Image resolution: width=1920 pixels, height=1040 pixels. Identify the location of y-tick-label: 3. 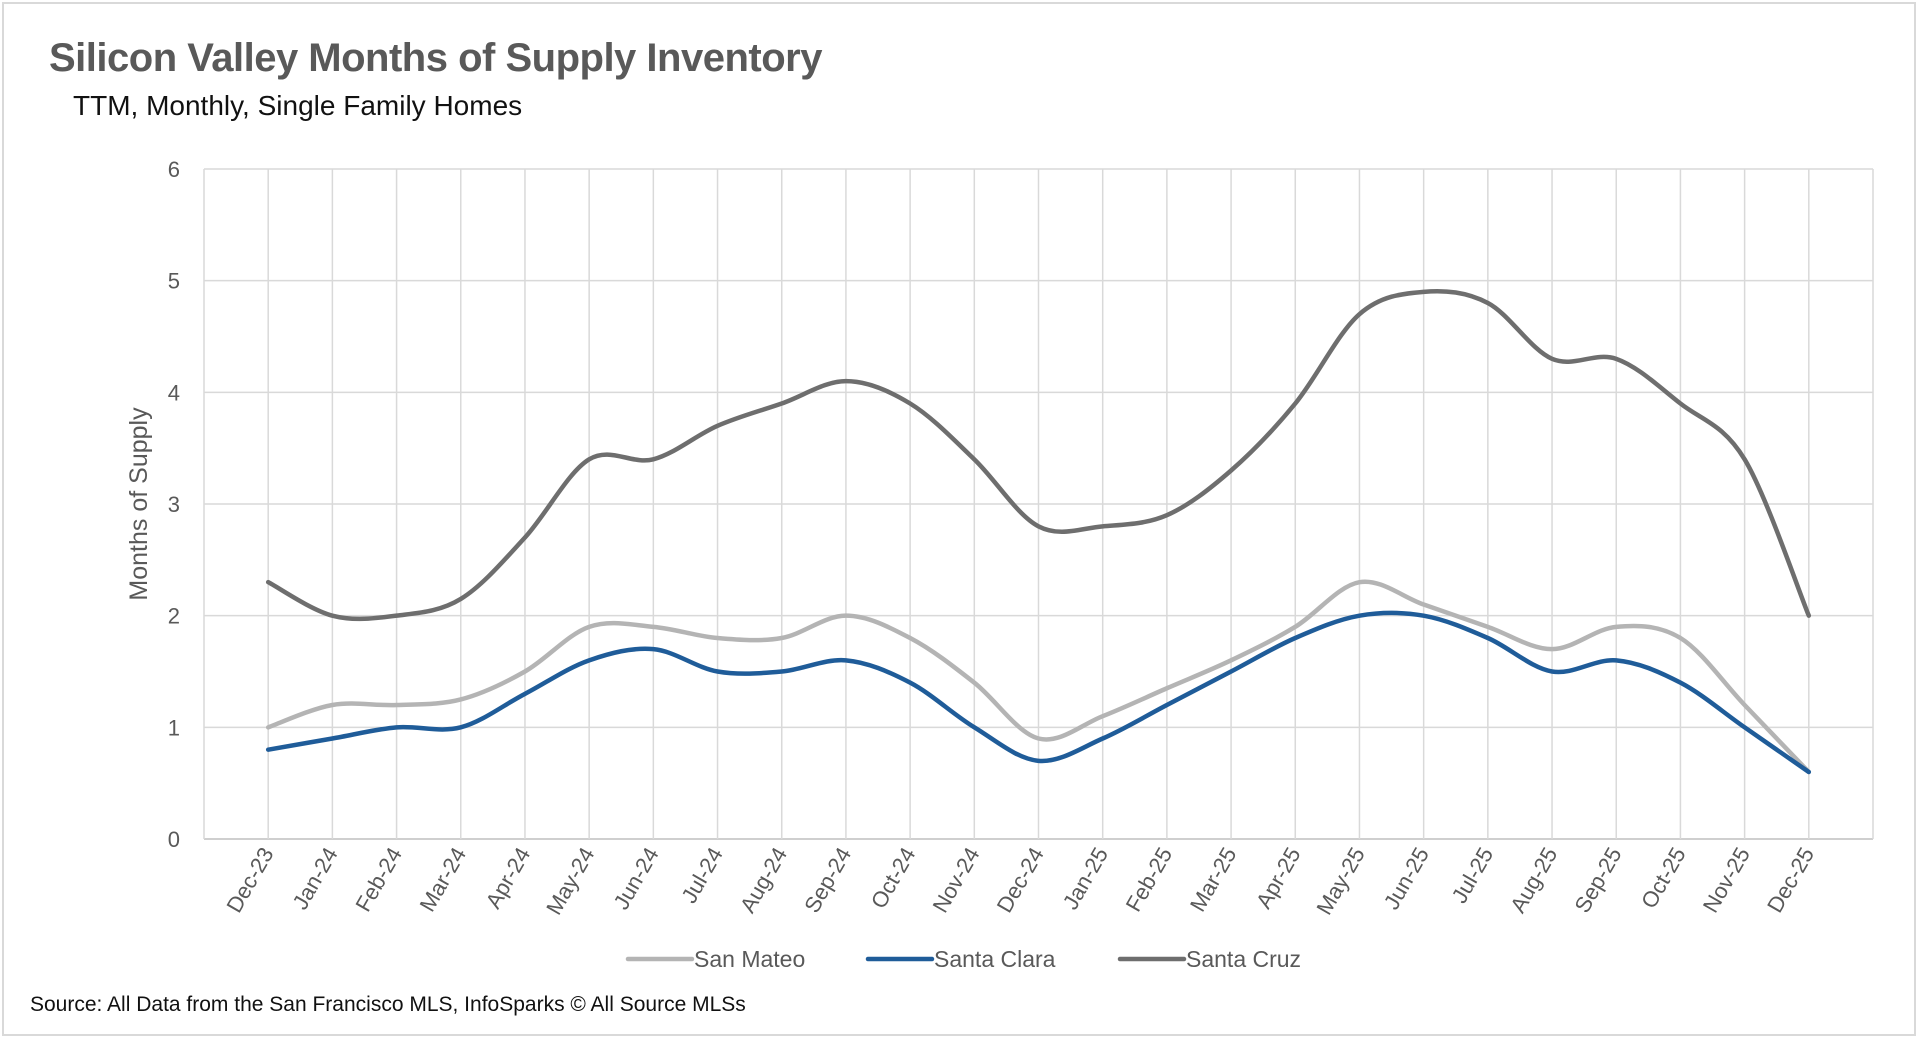
(174, 504).